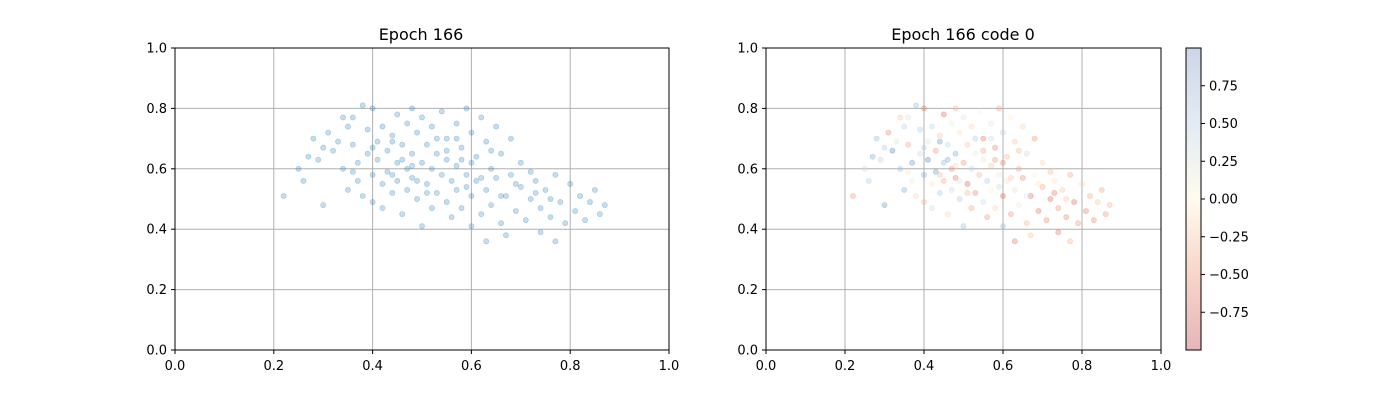 This screenshot has width=1400, height=400. I want to click on panel-right-title: Epoch 166 code 0, so click(963, 34).